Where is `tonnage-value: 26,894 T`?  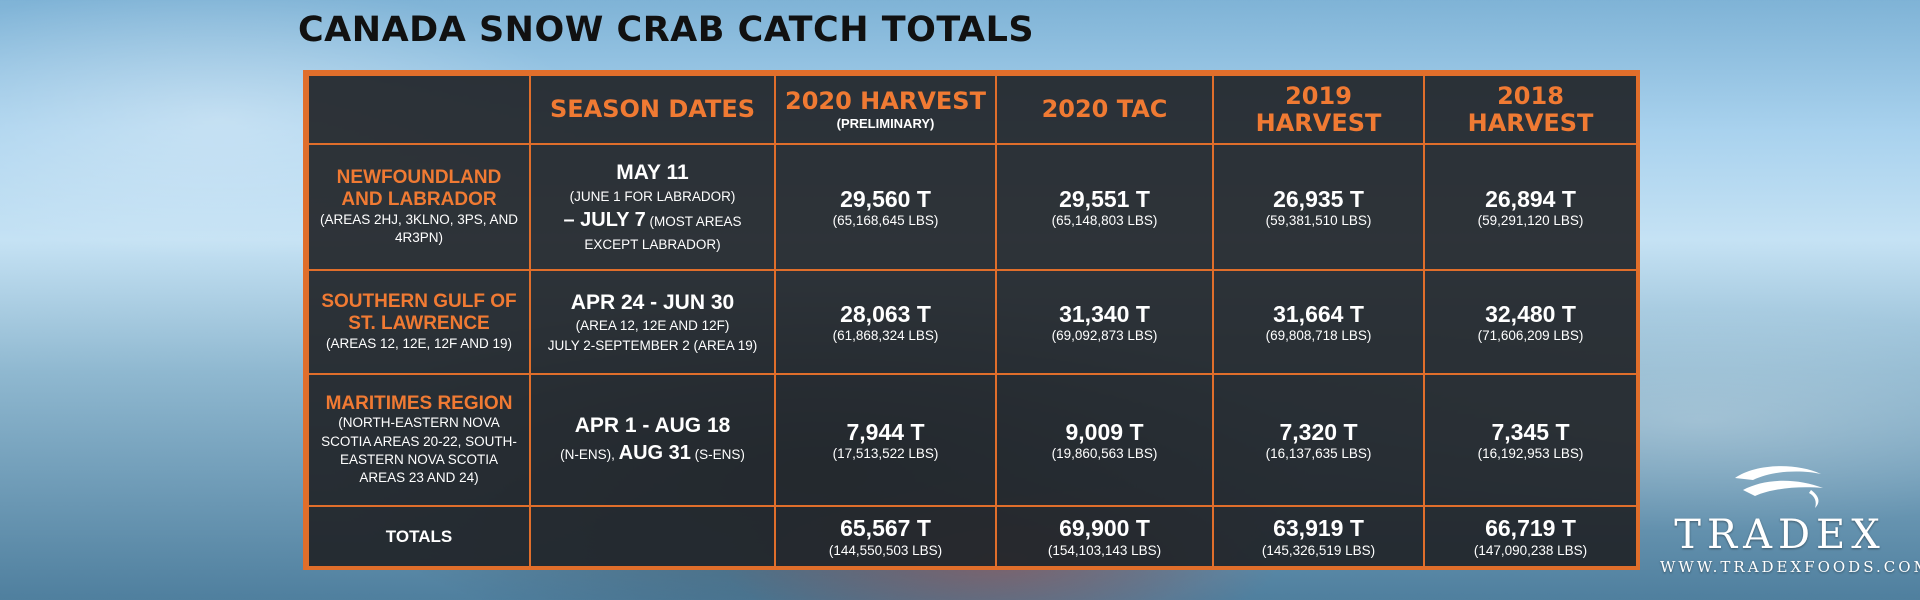 tonnage-value: 26,894 T is located at coordinates (1530, 198).